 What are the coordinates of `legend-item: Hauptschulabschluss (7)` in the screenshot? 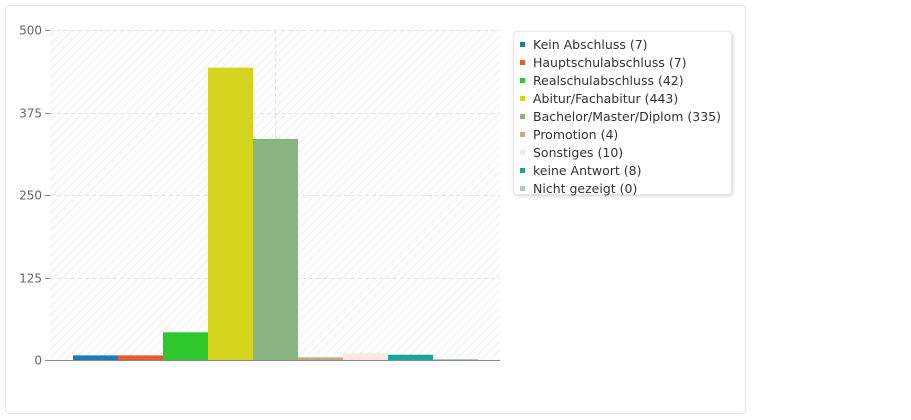 It's located at (625, 62).